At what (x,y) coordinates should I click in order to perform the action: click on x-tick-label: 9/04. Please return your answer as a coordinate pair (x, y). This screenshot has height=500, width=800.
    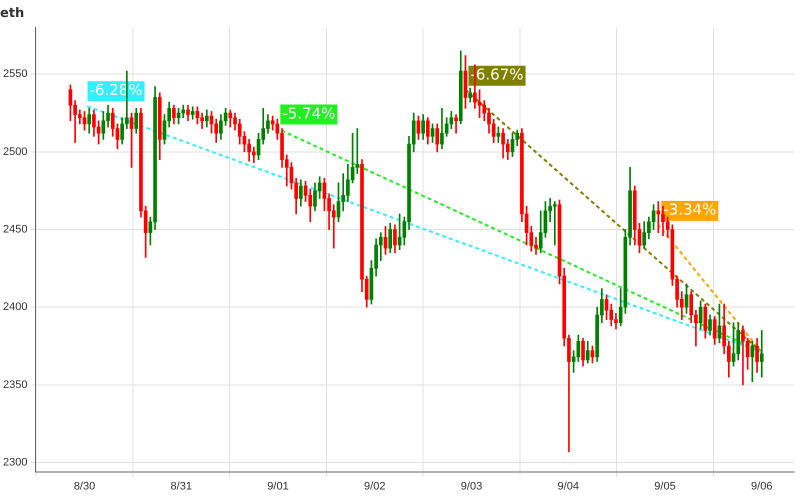
    Looking at the image, I should click on (568, 486).